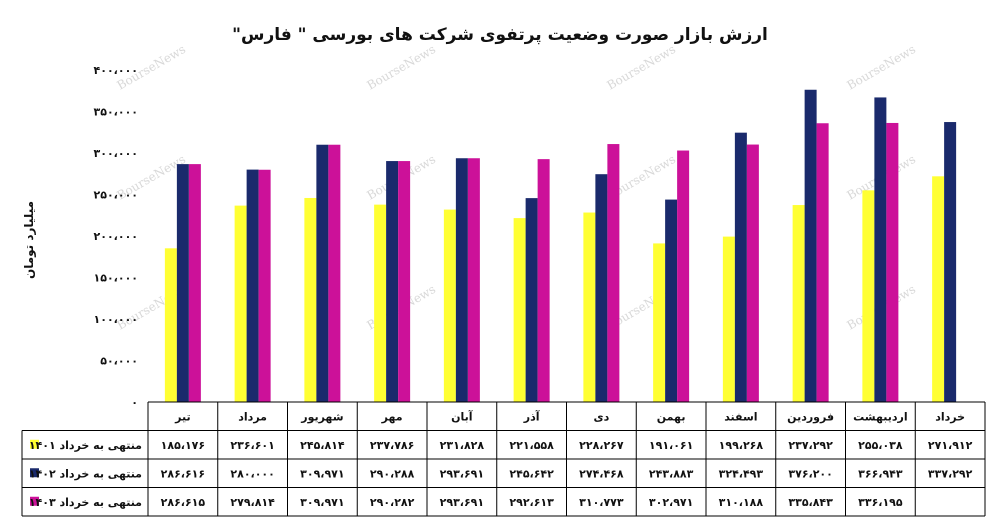 This screenshot has height=524, width=994. What do you see at coordinates (134, 402) in the screenshot?
I see `y-tick-label: ۰` at bounding box center [134, 402].